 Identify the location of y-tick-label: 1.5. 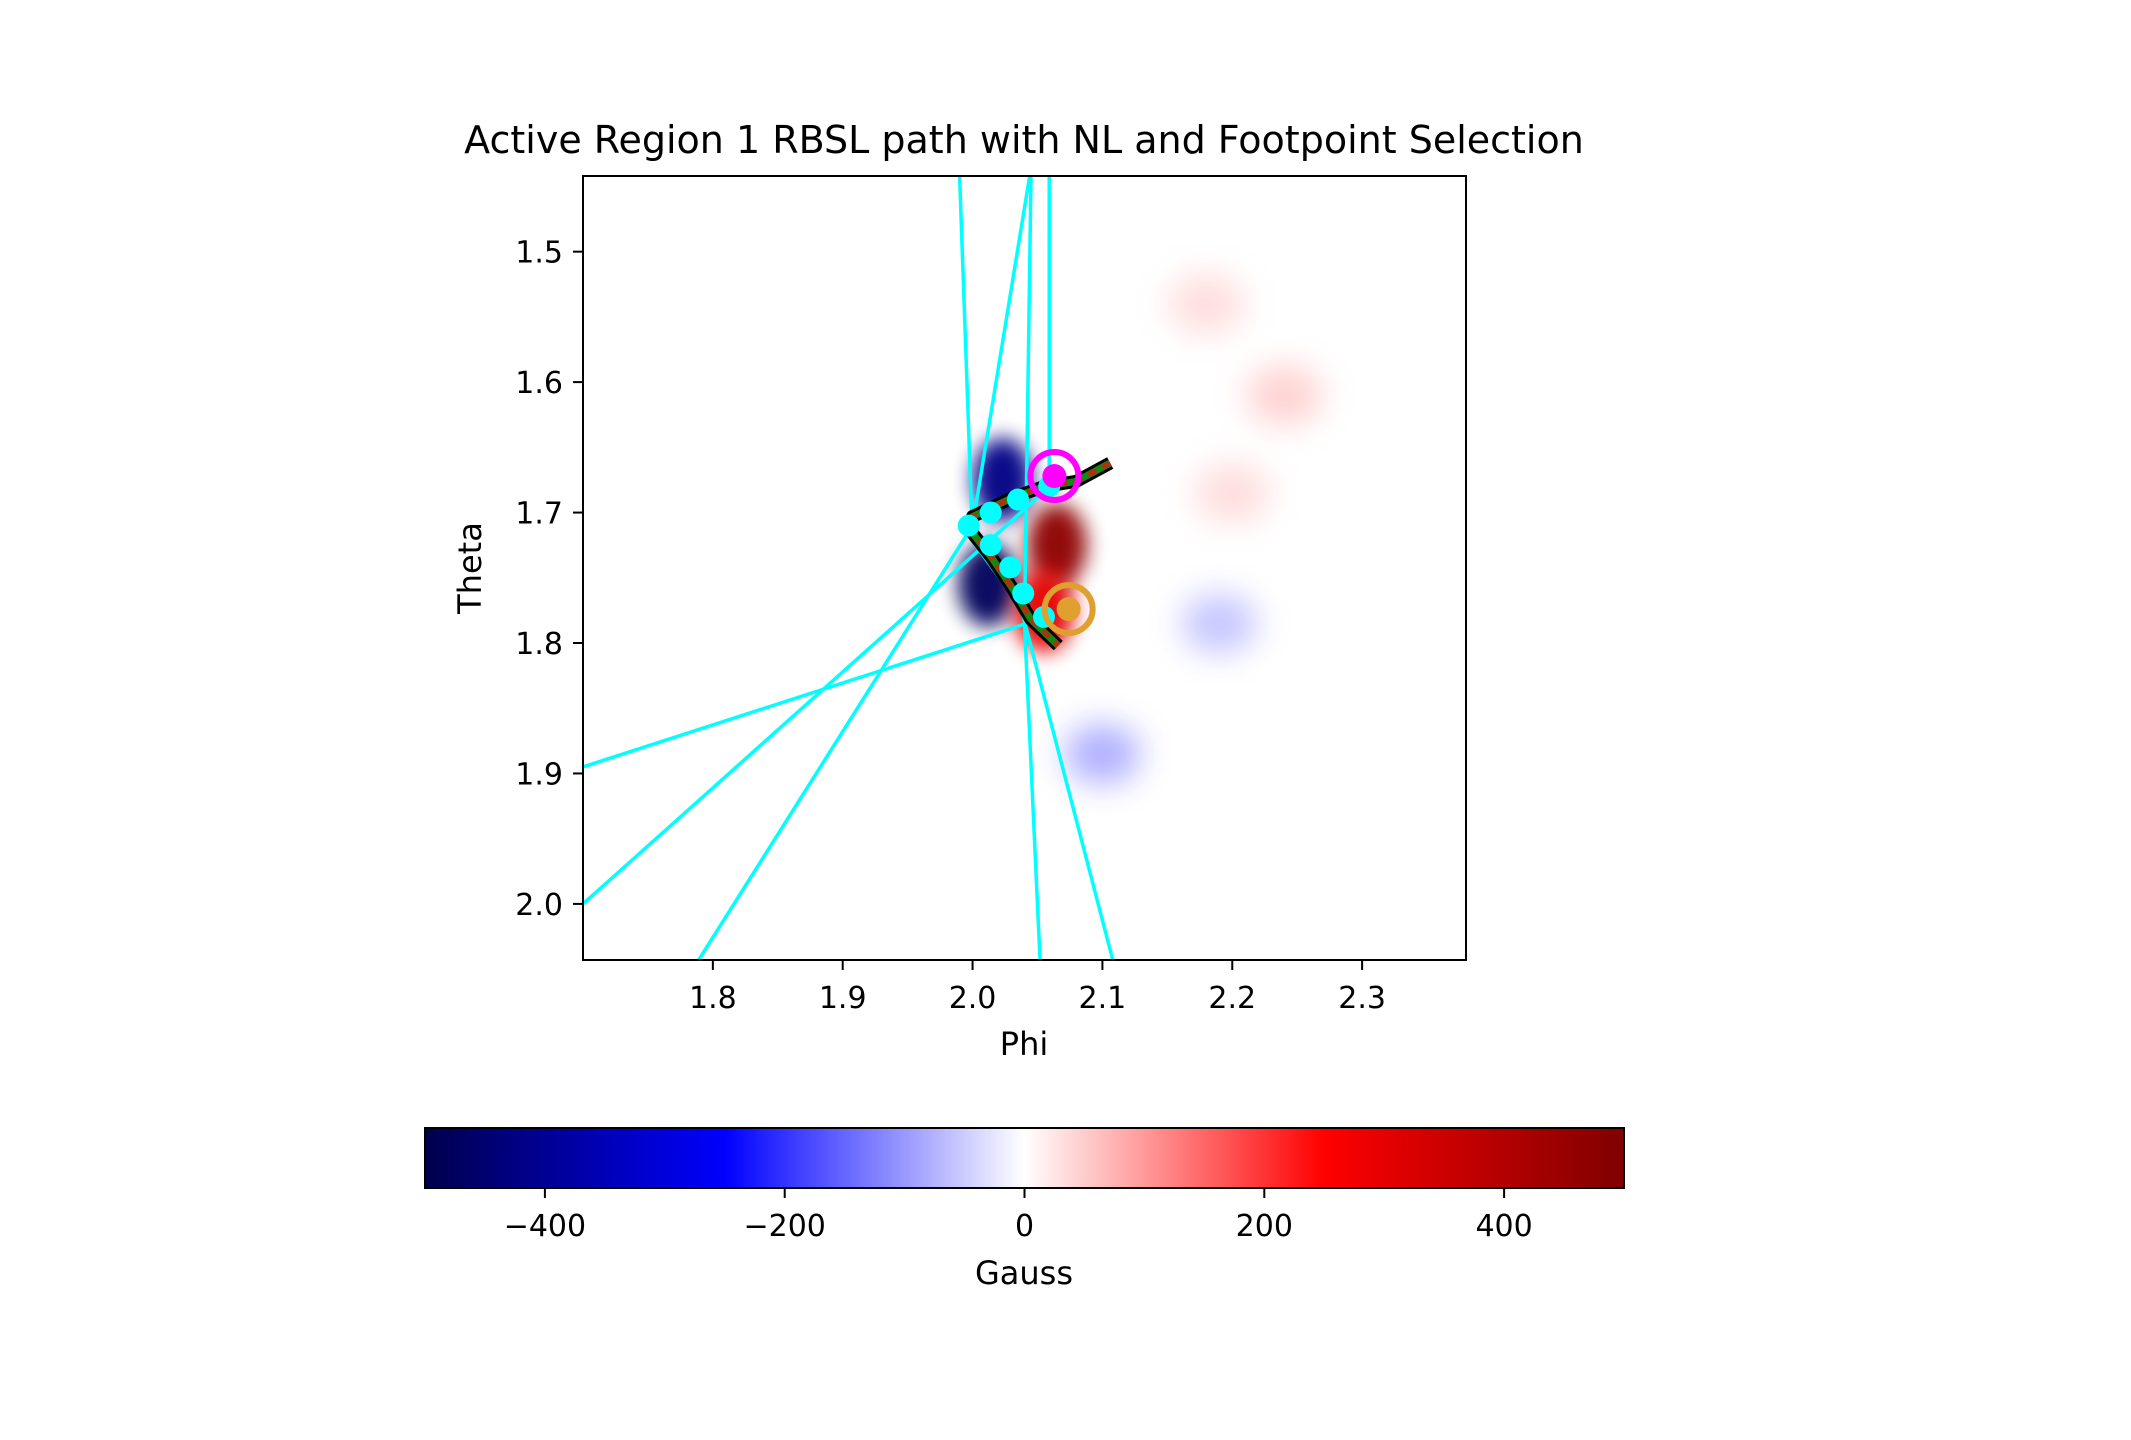
(539, 253).